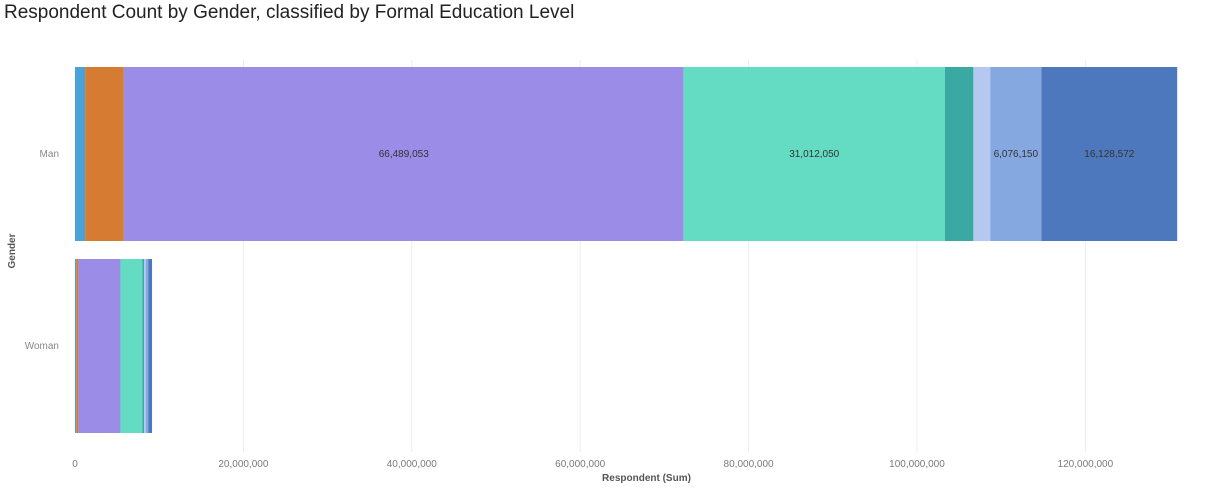 This screenshot has width=1207, height=500. I want to click on x-tick-label: 100,000,000, so click(917, 464).